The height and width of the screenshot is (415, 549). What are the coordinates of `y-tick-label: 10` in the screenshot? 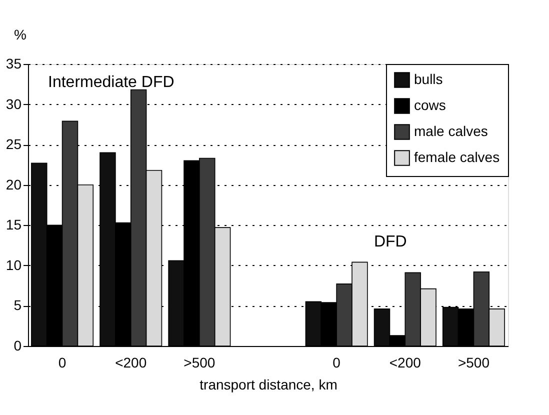 It's located at (14, 264).